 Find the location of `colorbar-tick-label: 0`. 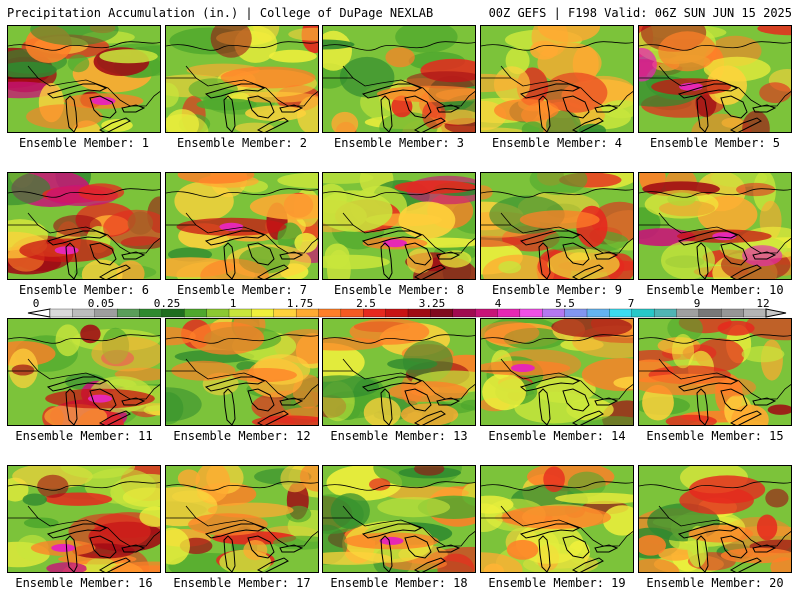

colorbar-tick-label: 0 is located at coordinates (36, 303).